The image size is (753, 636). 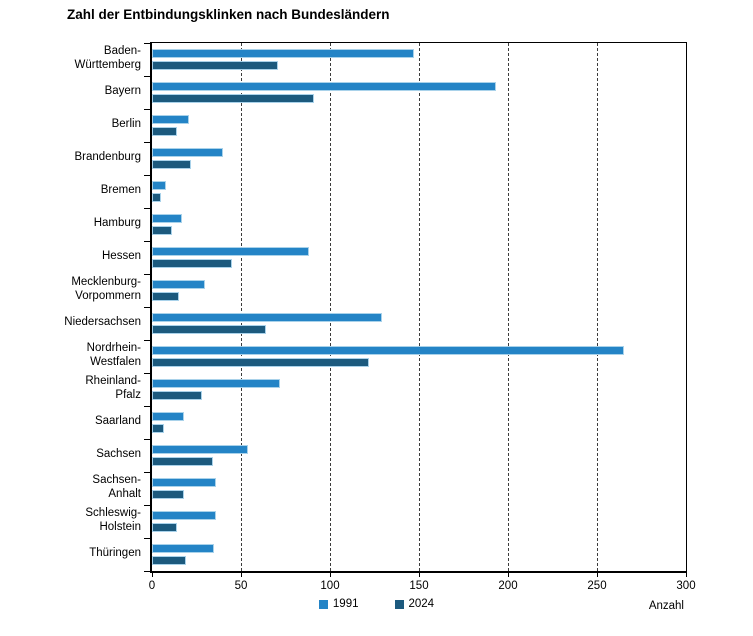 I want to click on x-tick-label-250: 250, so click(x=597, y=586).